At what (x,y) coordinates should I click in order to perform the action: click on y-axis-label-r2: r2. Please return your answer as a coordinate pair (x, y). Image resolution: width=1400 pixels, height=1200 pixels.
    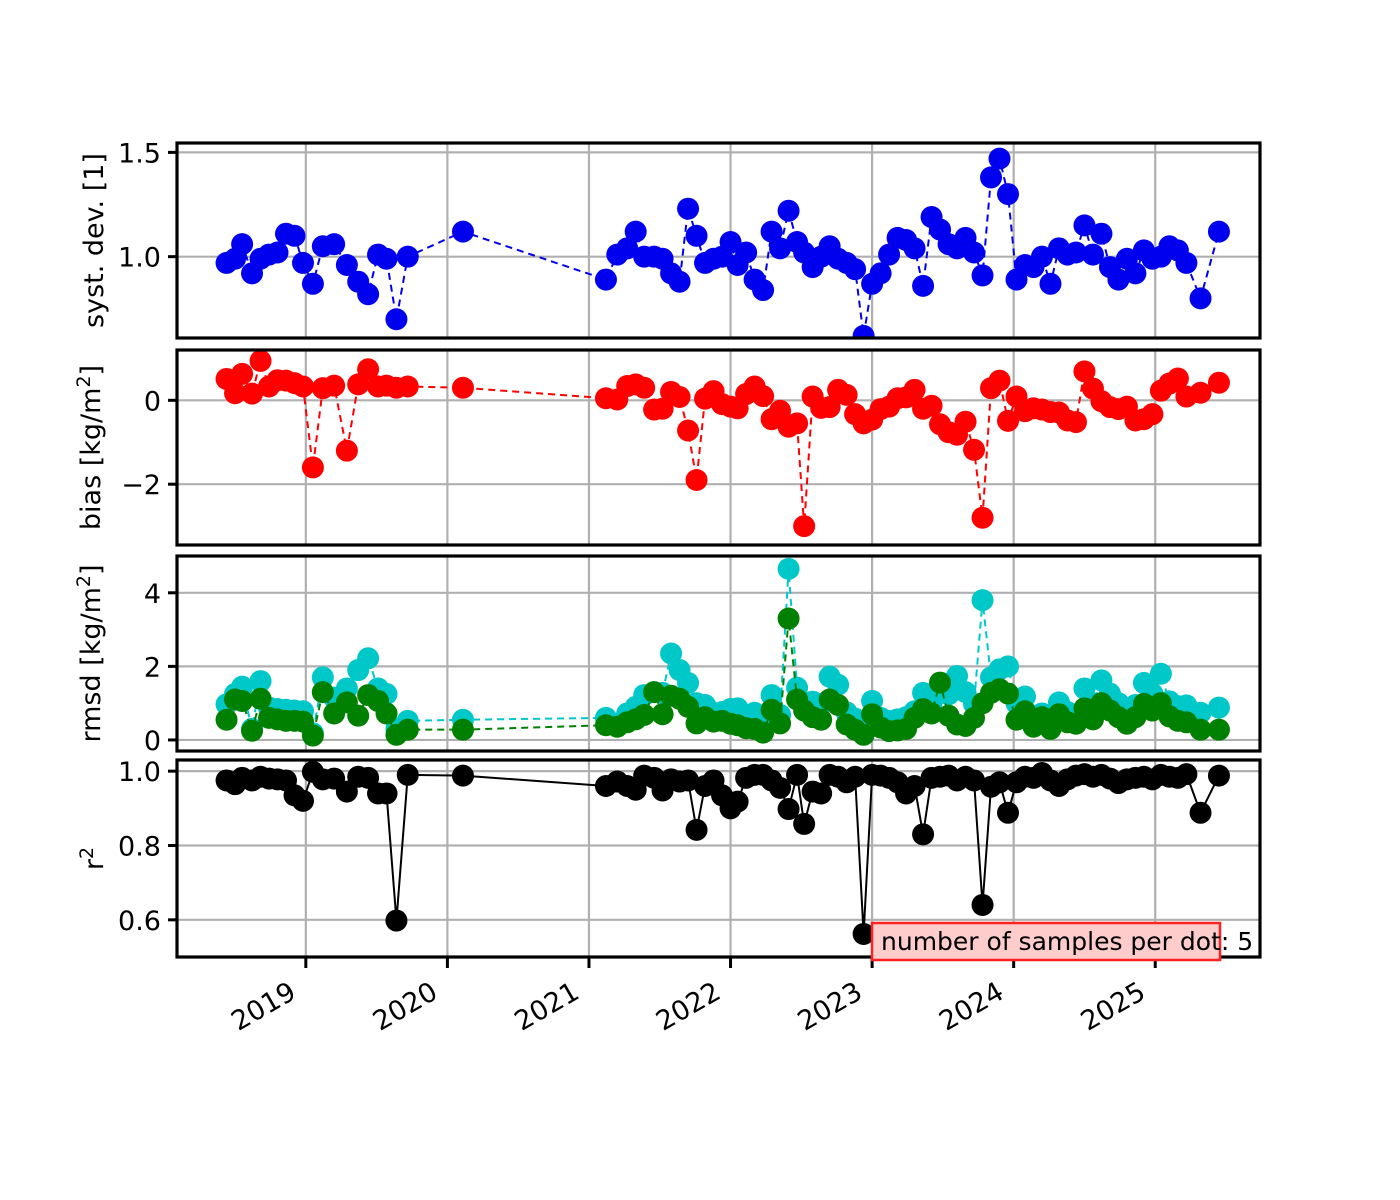
    Looking at the image, I should click on (93, 858).